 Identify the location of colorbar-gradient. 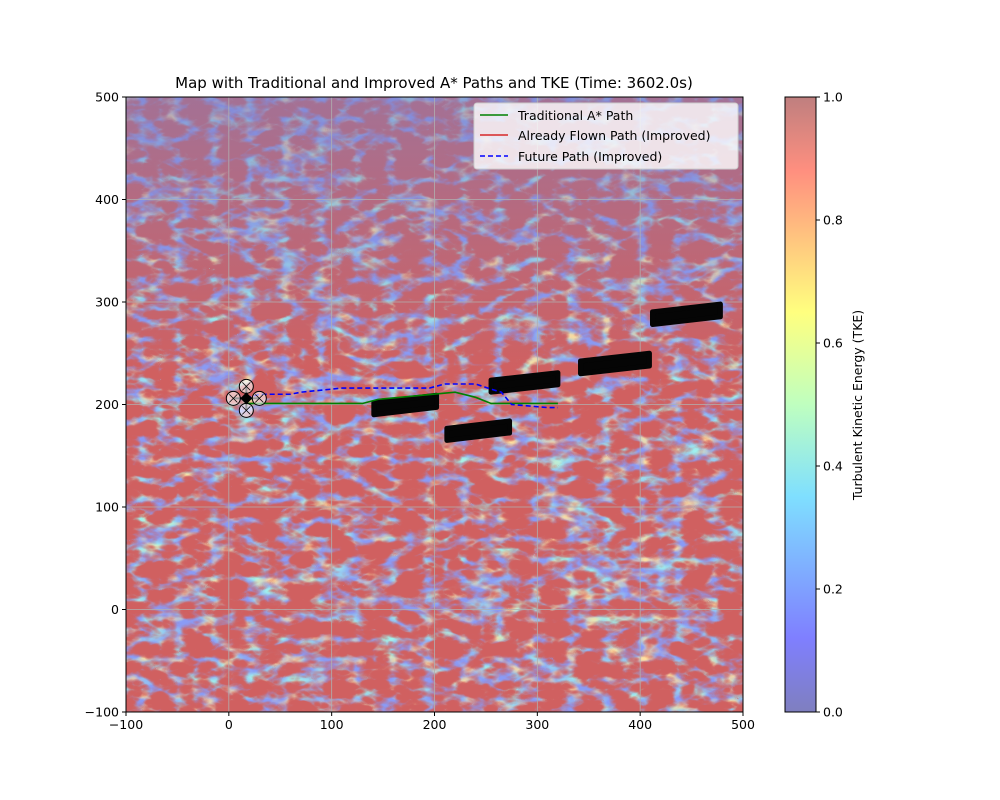
(800, 404).